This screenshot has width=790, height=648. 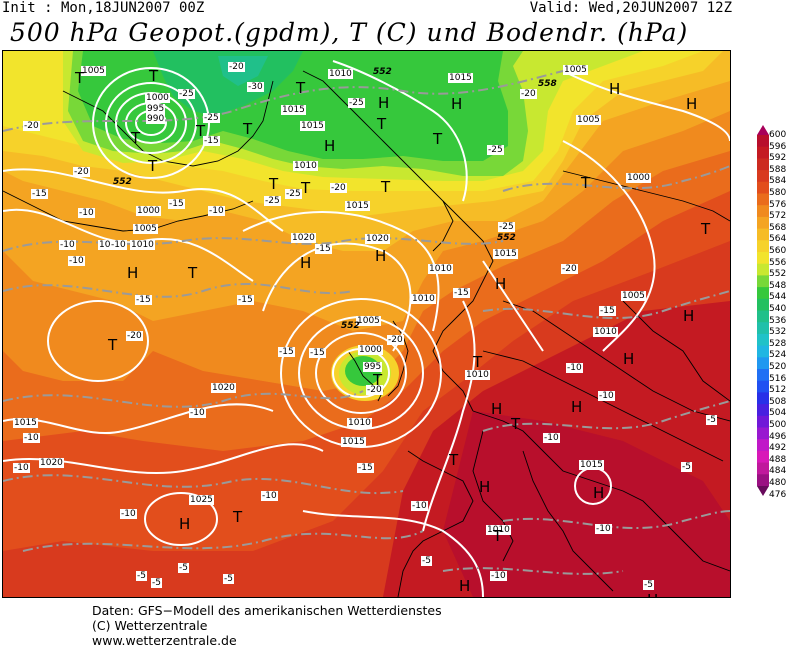 What do you see at coordinates (778, 158) in the screenshot?
I see `scale-value-label: 592` at bounding box center [778, 158].